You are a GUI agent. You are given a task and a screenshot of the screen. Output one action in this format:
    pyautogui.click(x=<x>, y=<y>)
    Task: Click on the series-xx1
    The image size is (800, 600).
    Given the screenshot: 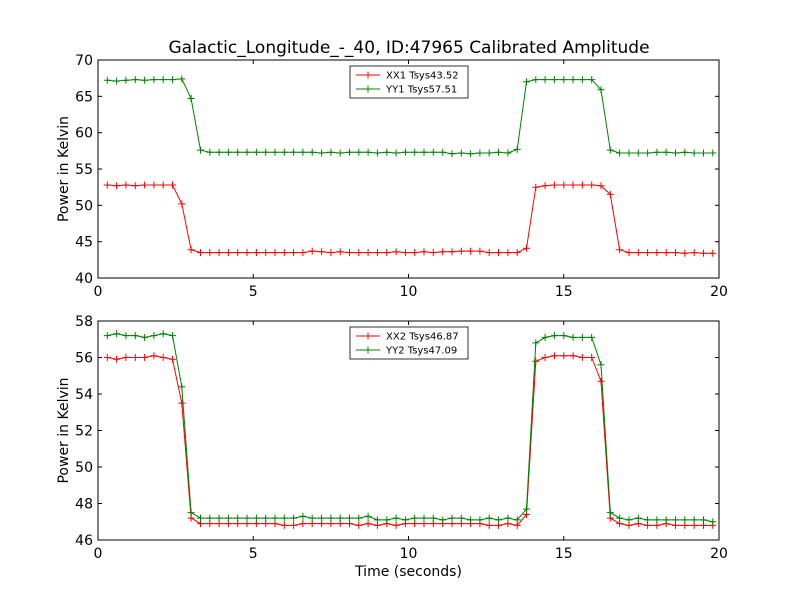 What is the action you would take?
    pyautogui.click(x=410, y=219)
    